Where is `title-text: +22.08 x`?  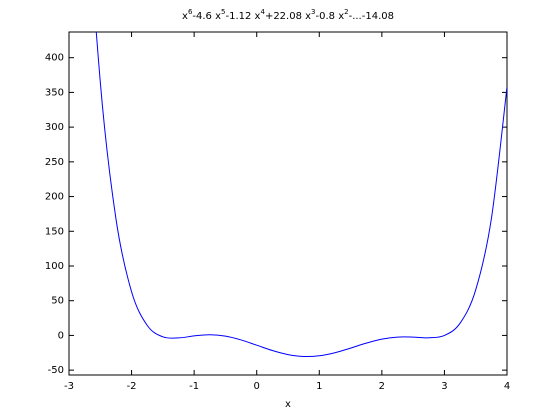 title-text: +22.08 x is located at coordinates (288, 16).